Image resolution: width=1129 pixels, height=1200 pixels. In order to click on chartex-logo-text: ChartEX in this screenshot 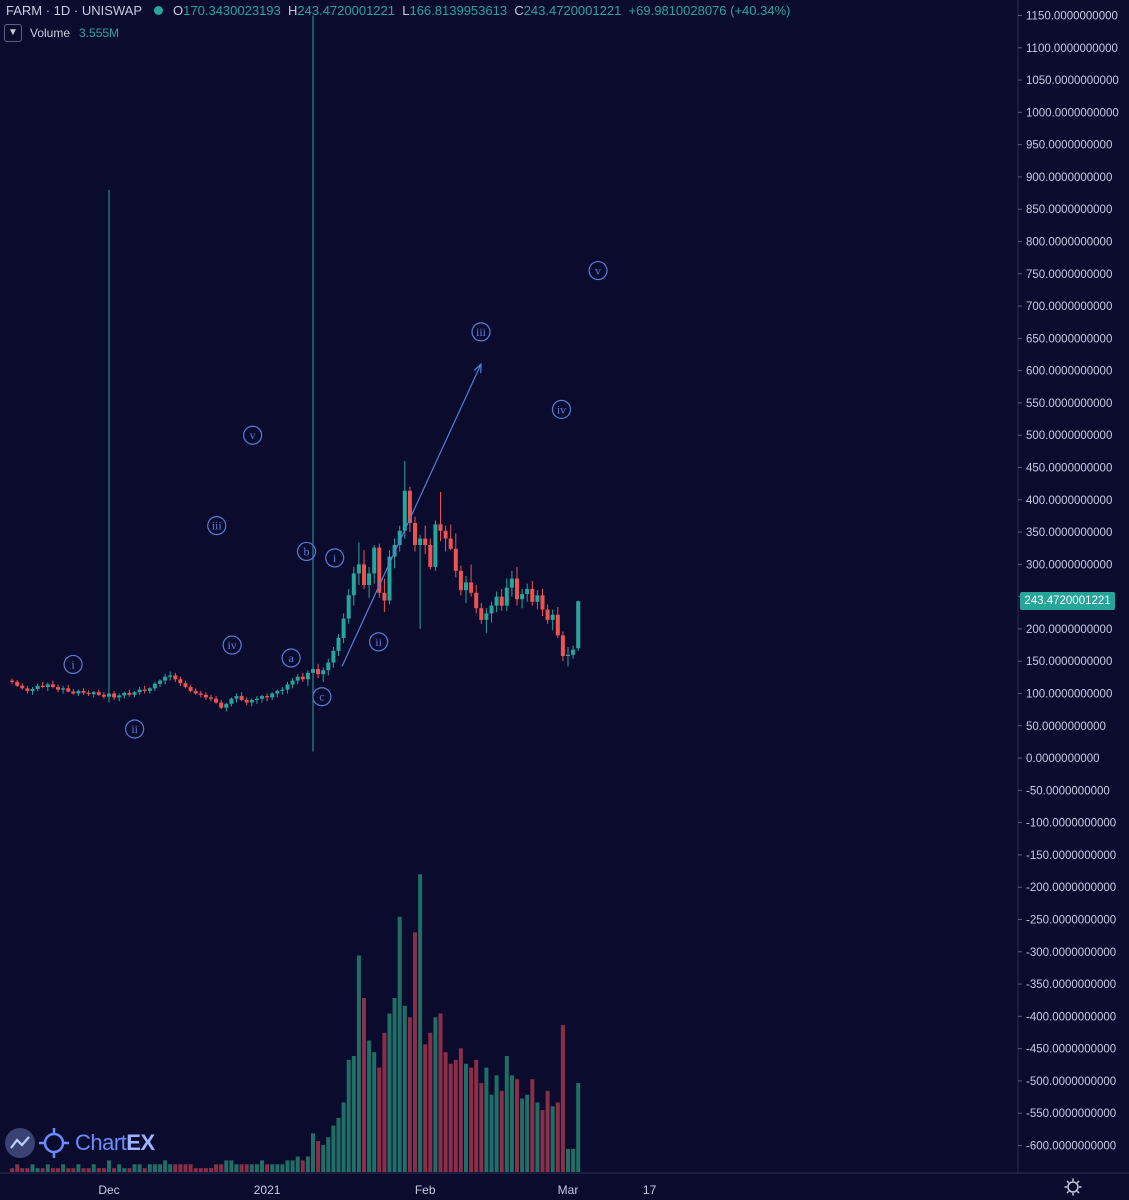, I will do `click(115, 1143)`.